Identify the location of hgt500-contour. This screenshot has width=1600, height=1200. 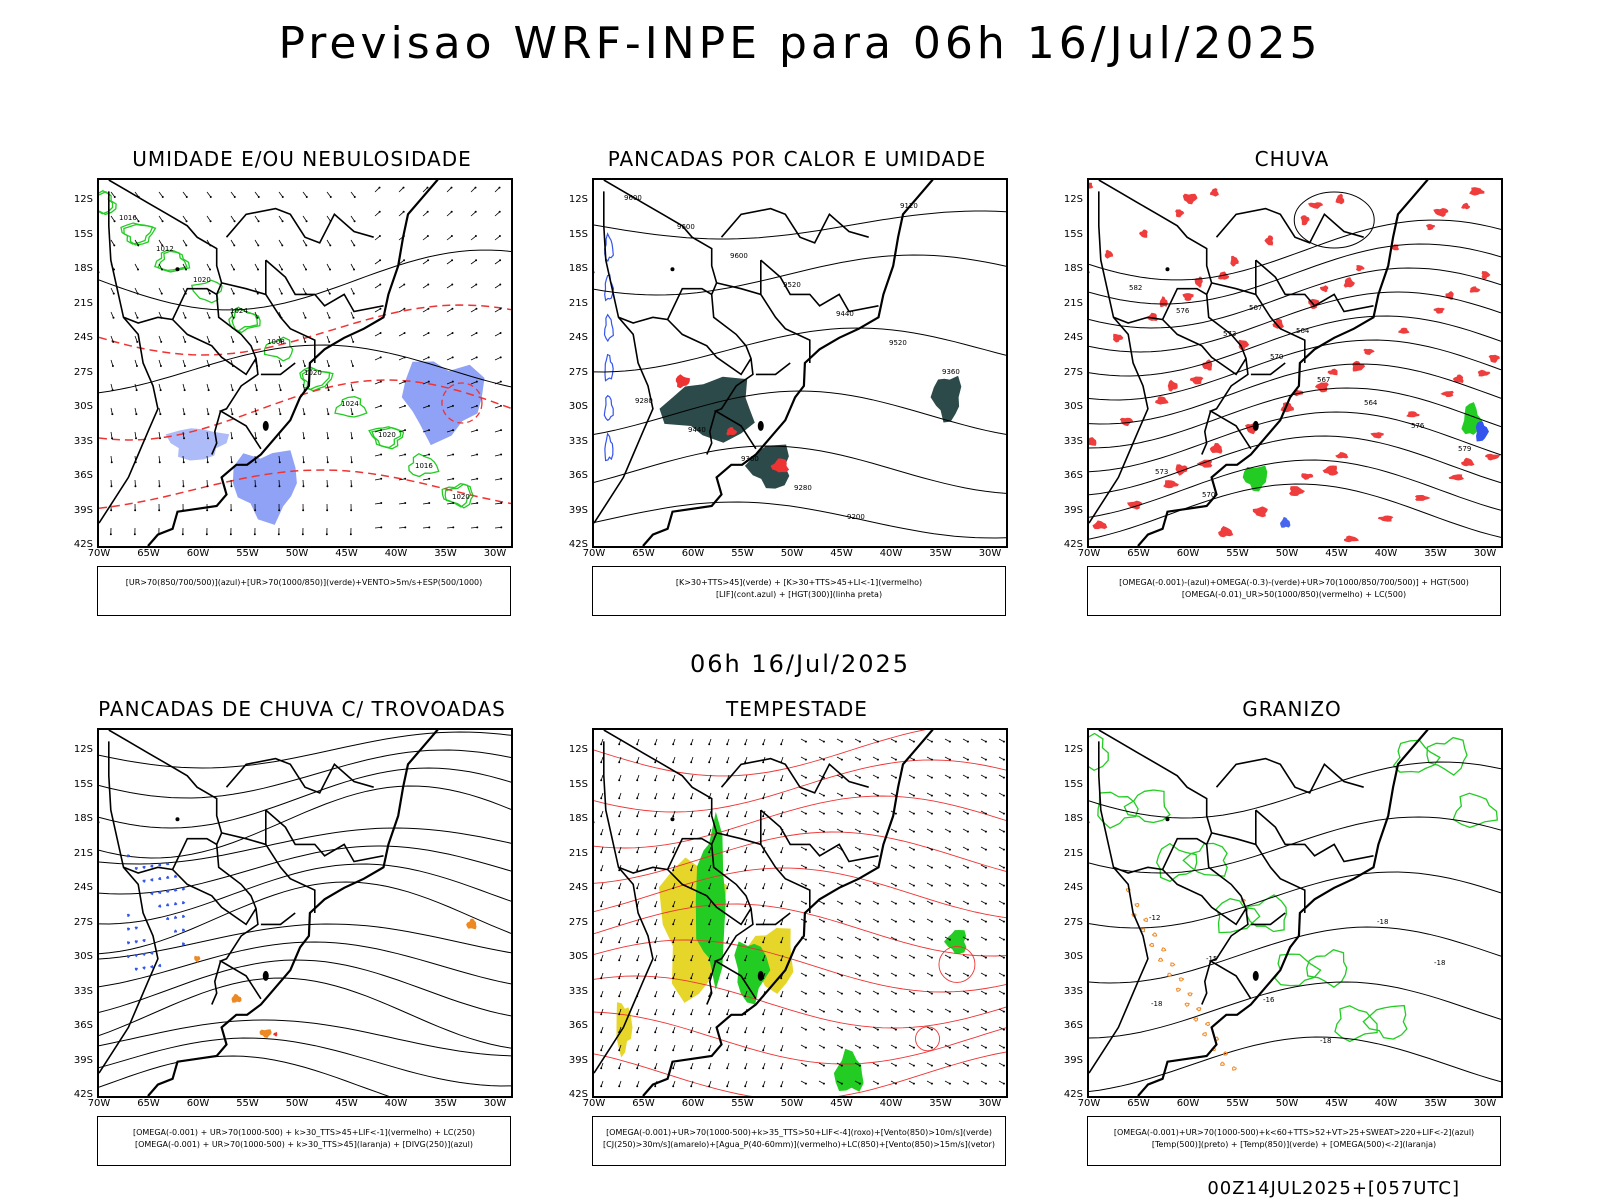
(1295, 465).